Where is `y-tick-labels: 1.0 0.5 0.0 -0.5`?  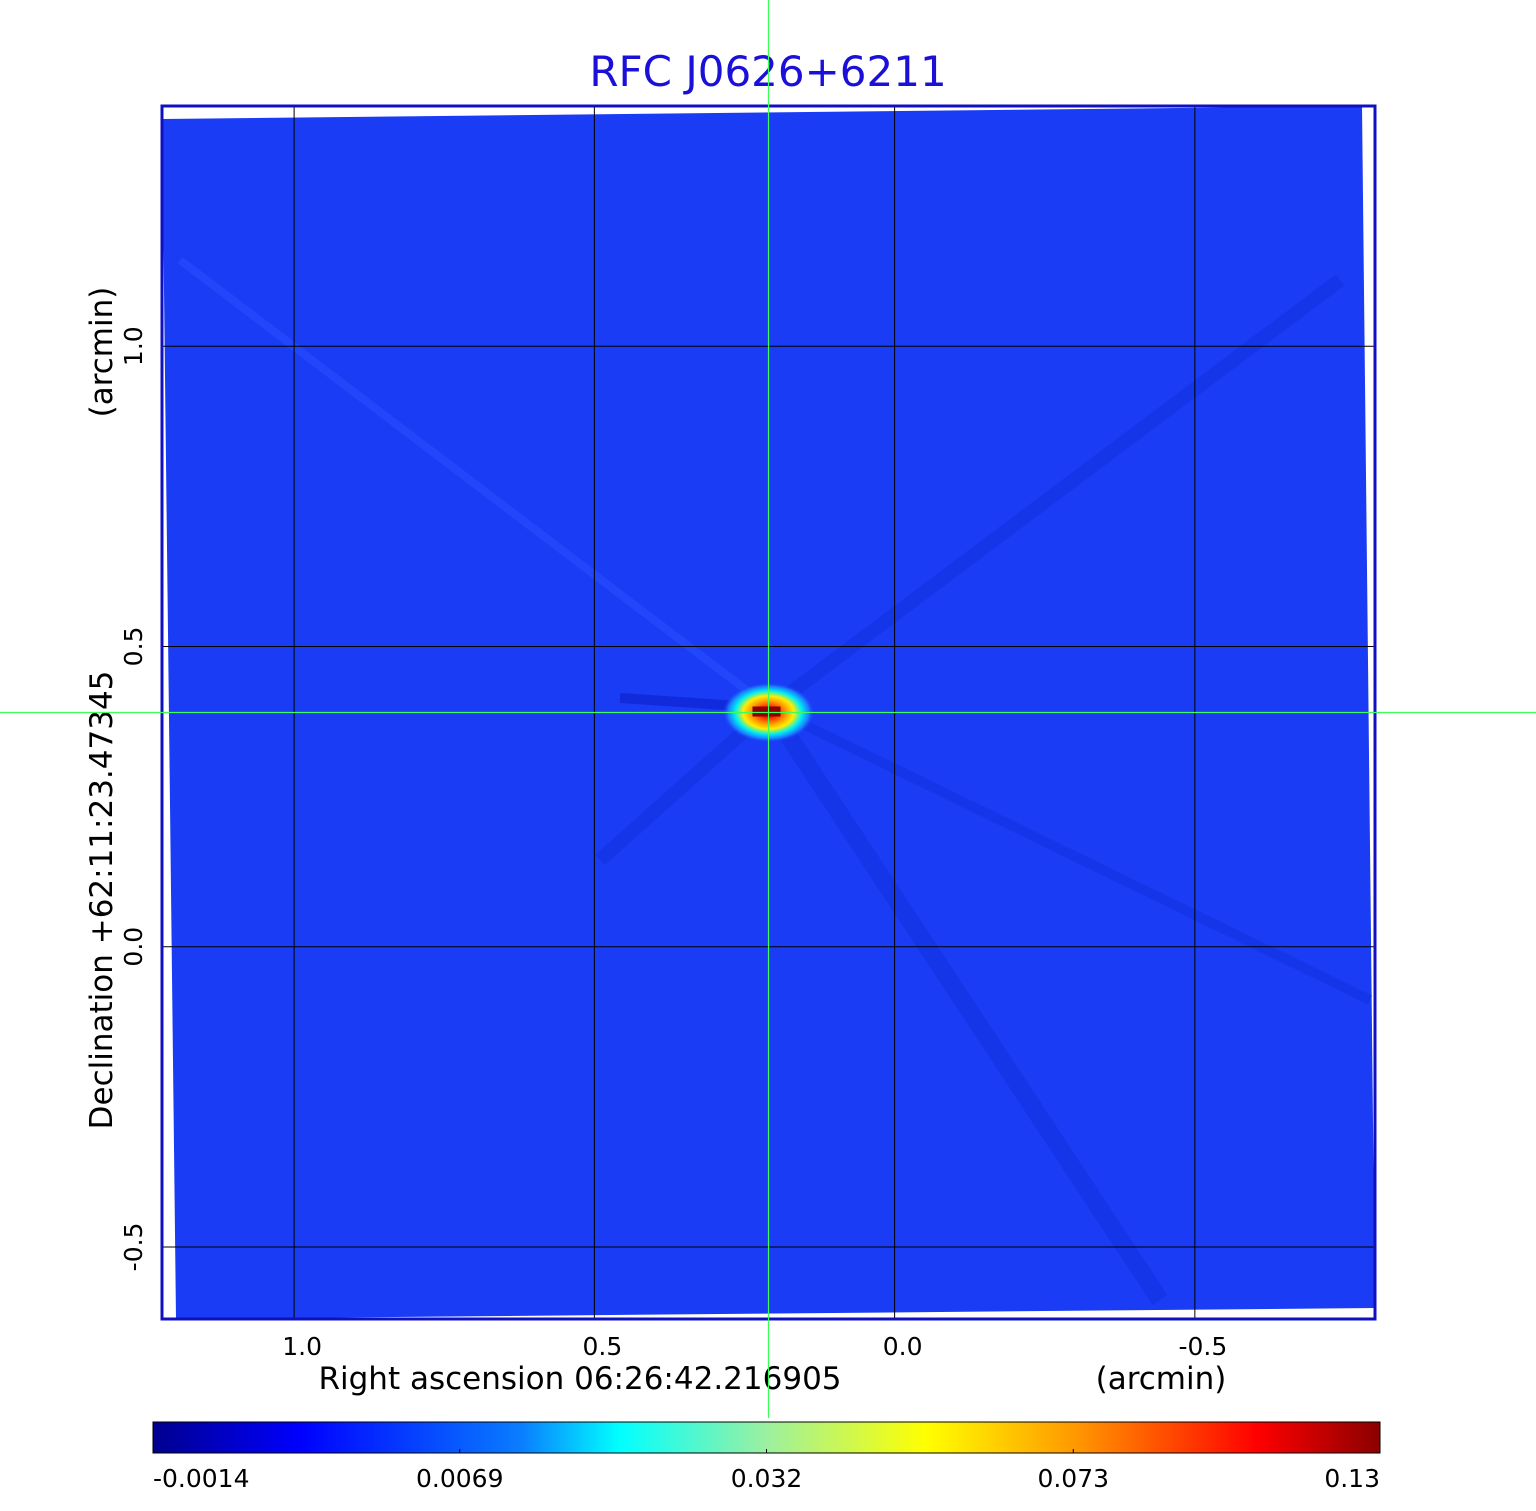
y-tick-labels: 1.0 0.5 0.0 -0.5 is located at coordinates (133, 798).